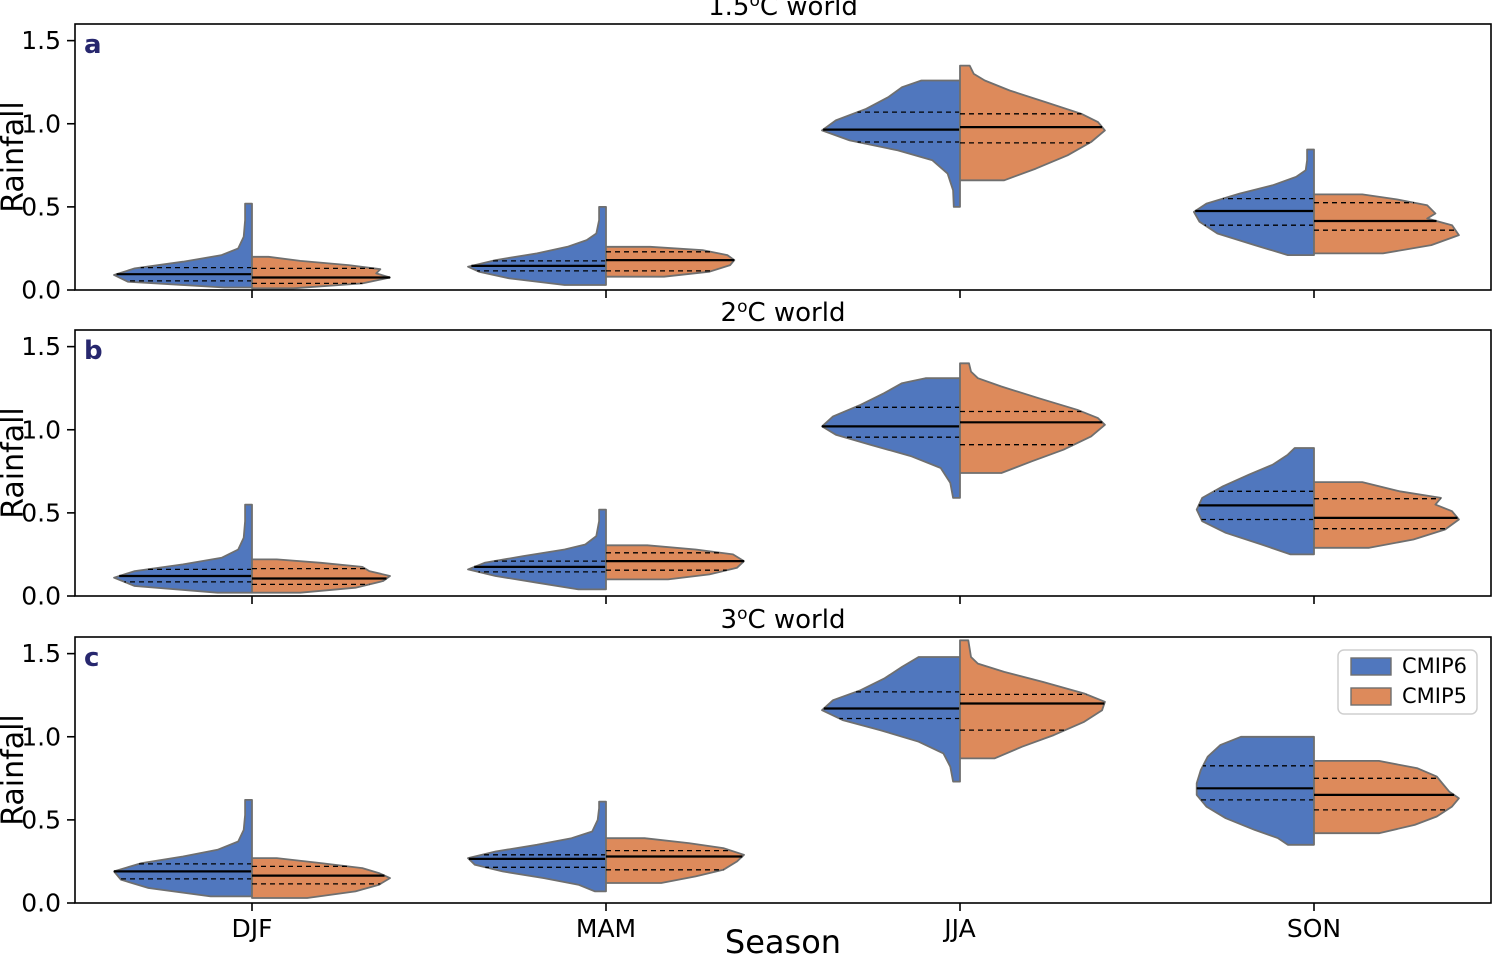 This screenshot has height=960, width=1500. I want to click on violin-a-SON-cmip6, so click(1254, 202).